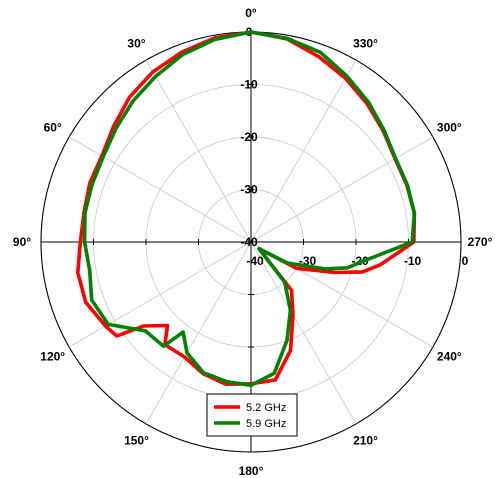  Describe the element at coordinates (266, 424) in the screenshot. I see `legend-label: 5.9 GHz` at that location.